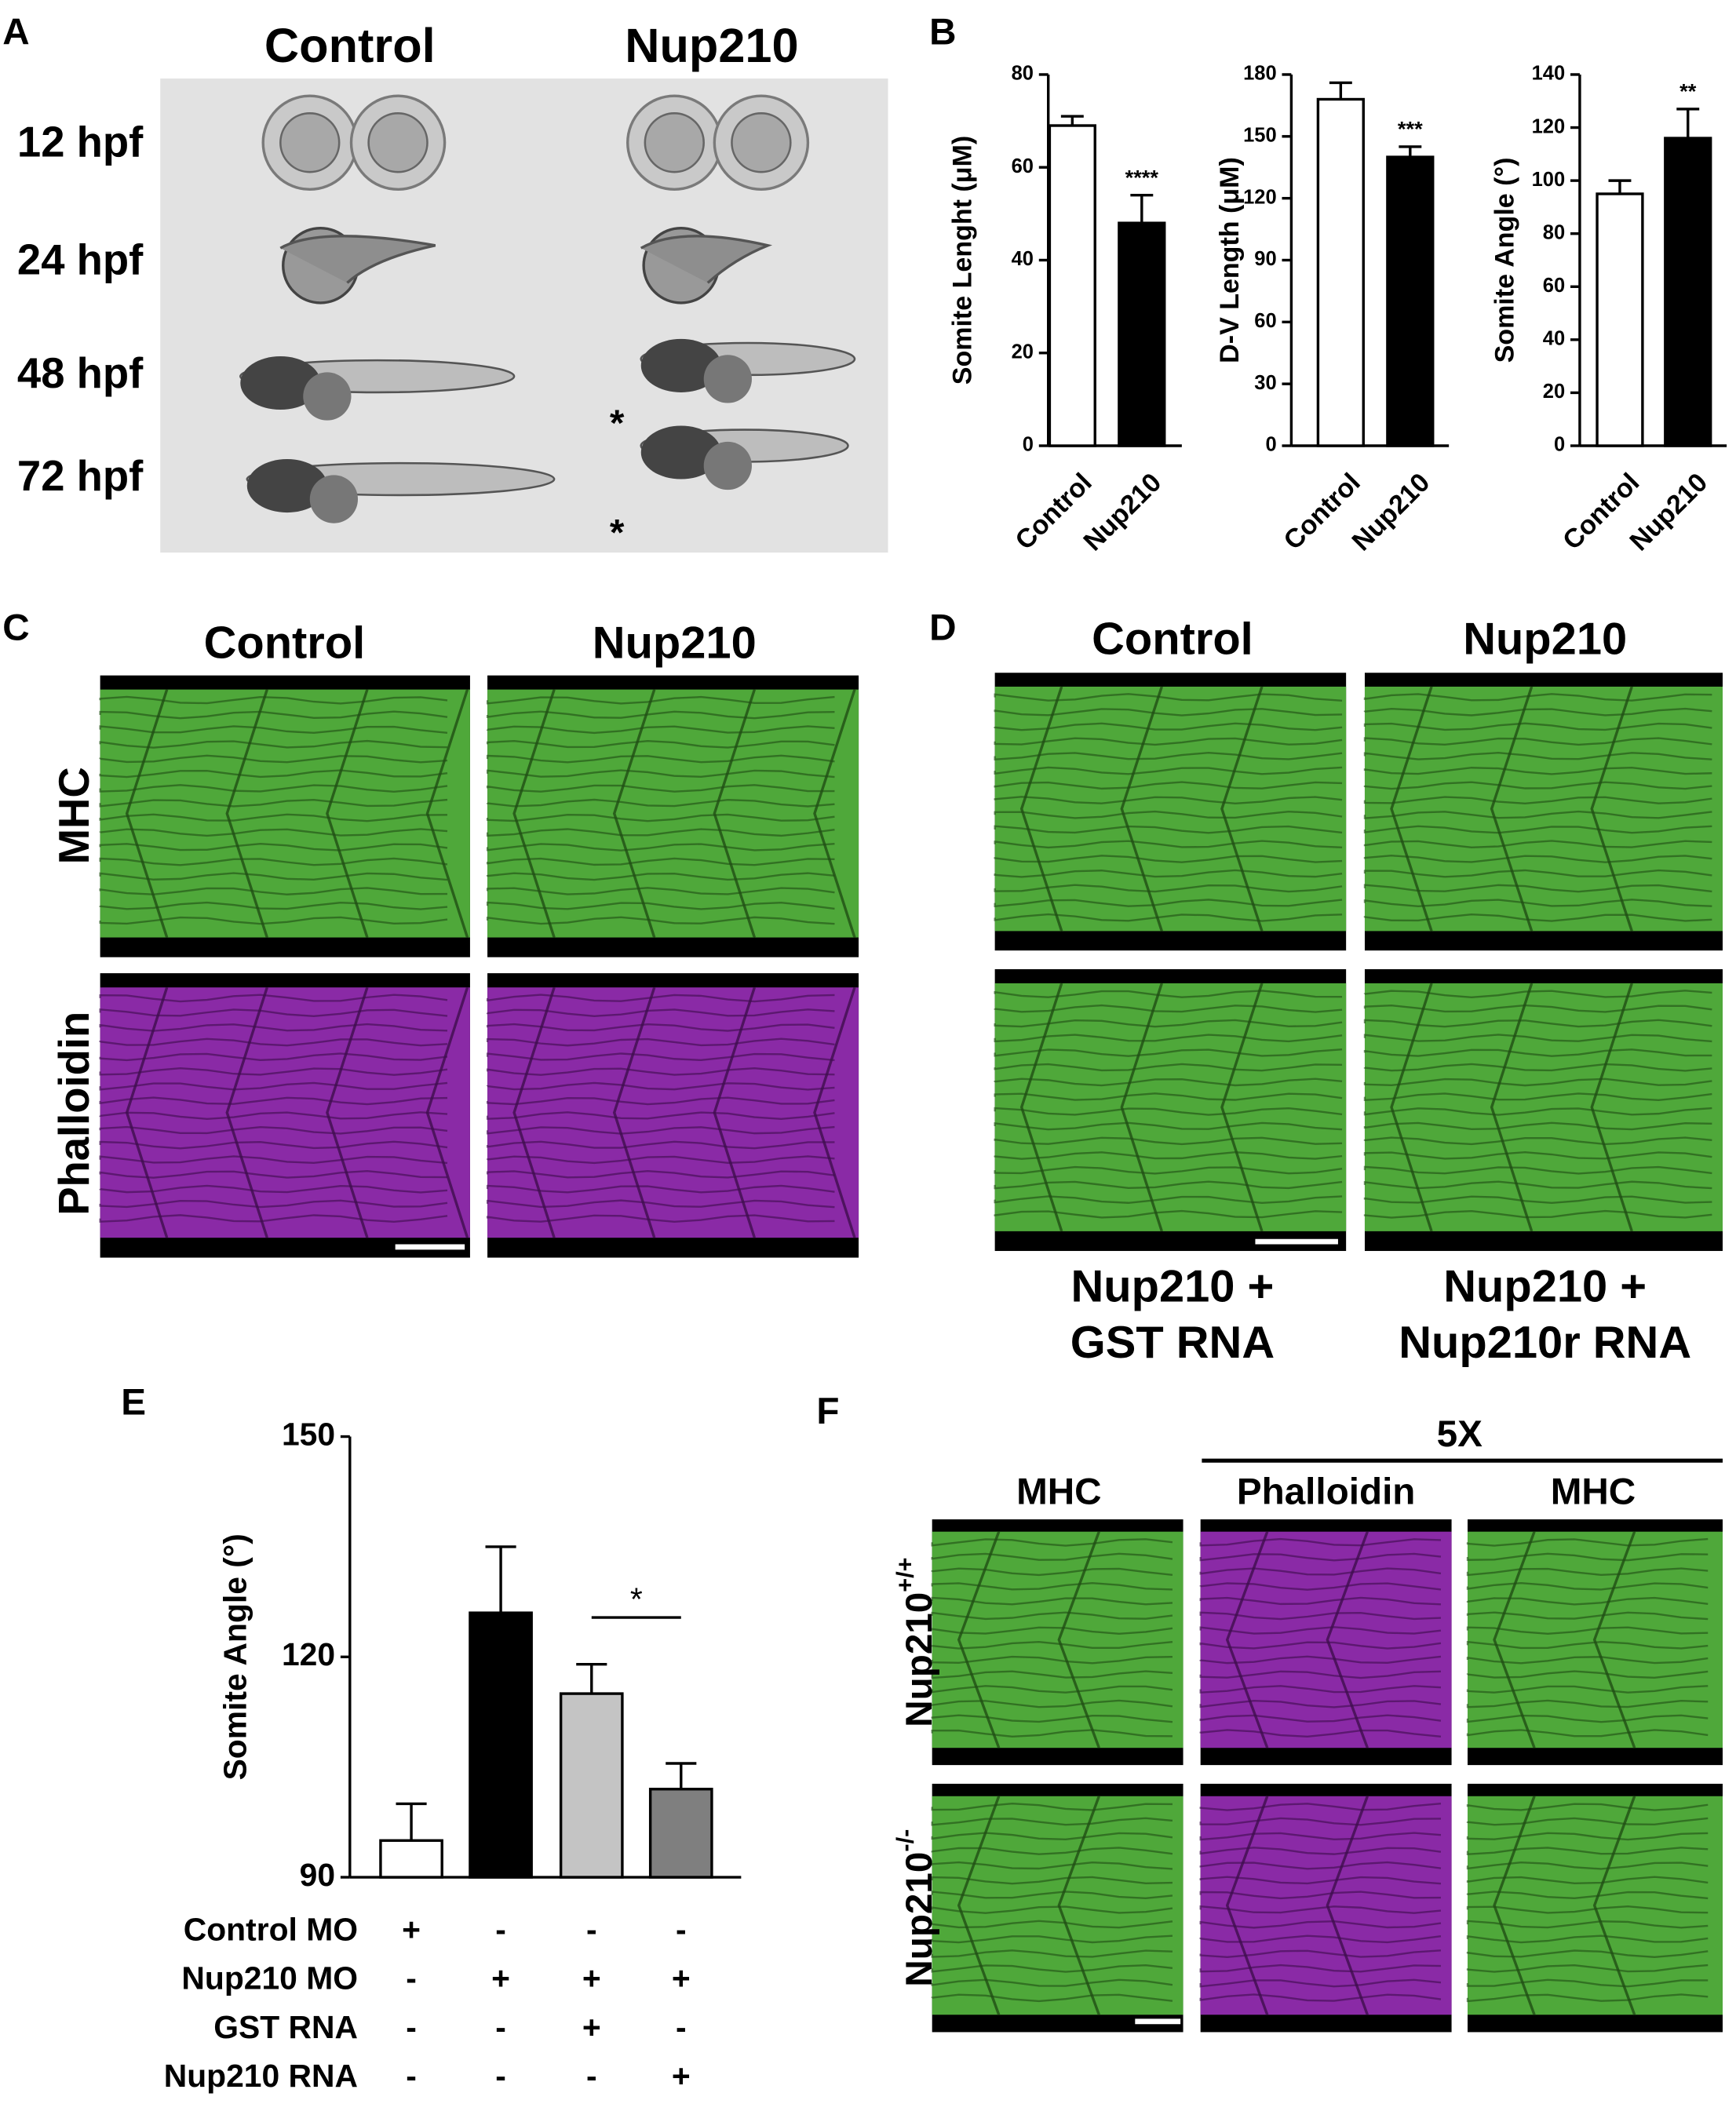 This screenshot has height=2104, width=1736. I want to click on panel-label: B, so click(942, 32).